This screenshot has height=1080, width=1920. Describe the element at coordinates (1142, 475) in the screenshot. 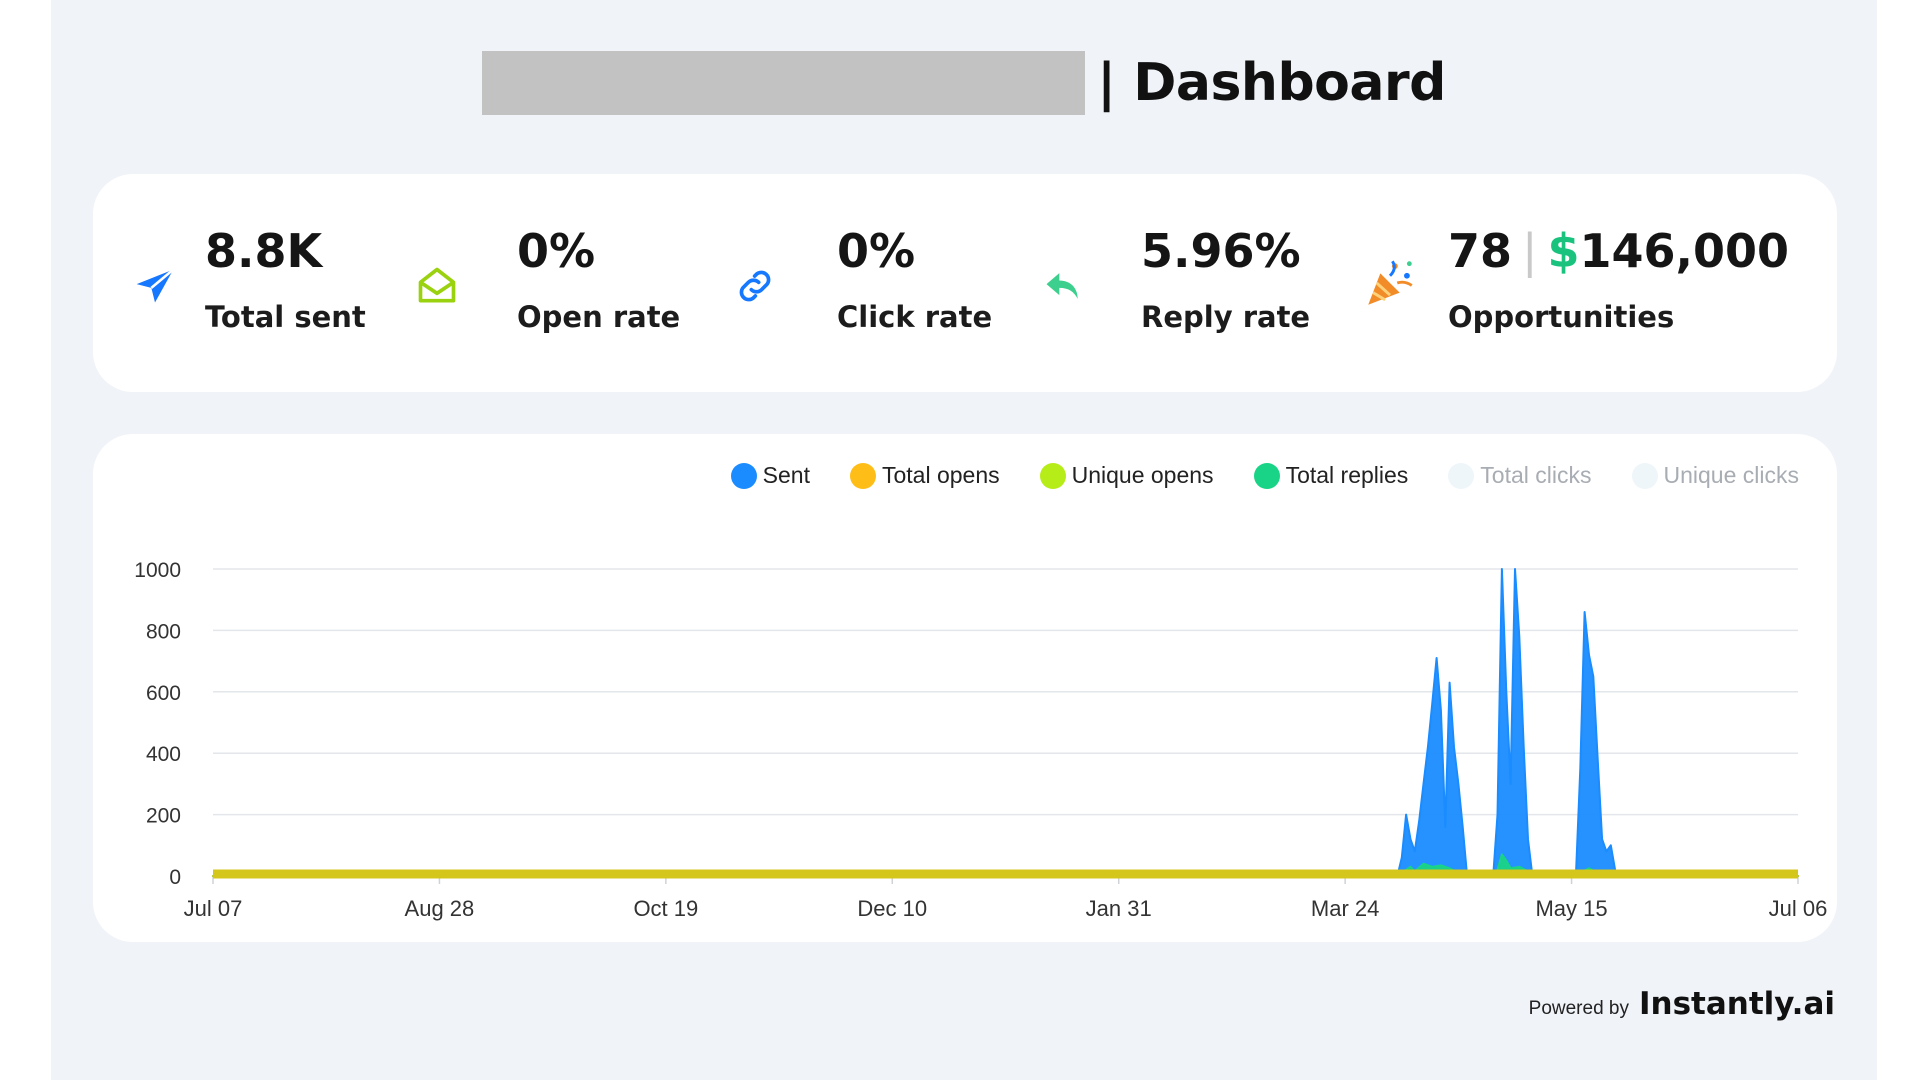

I see `legend-label: Unique opens` at that location.